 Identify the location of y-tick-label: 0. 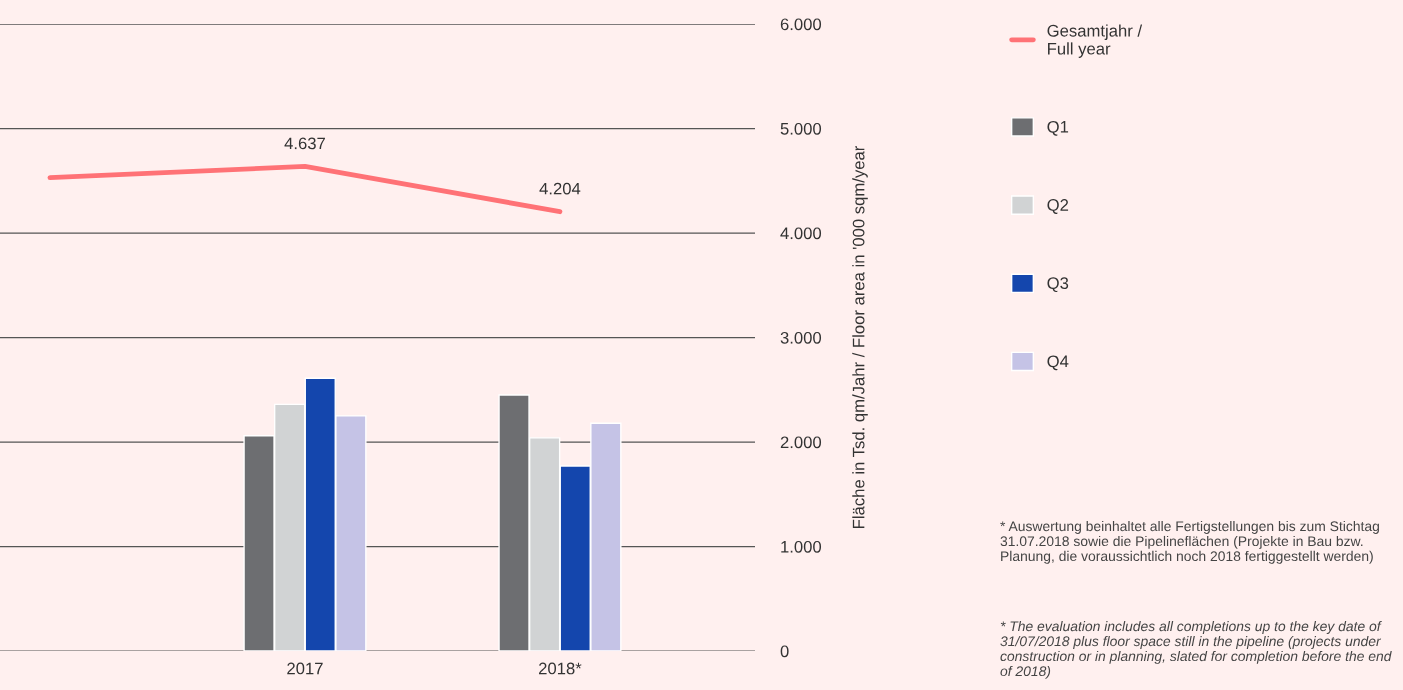
(784, 651).